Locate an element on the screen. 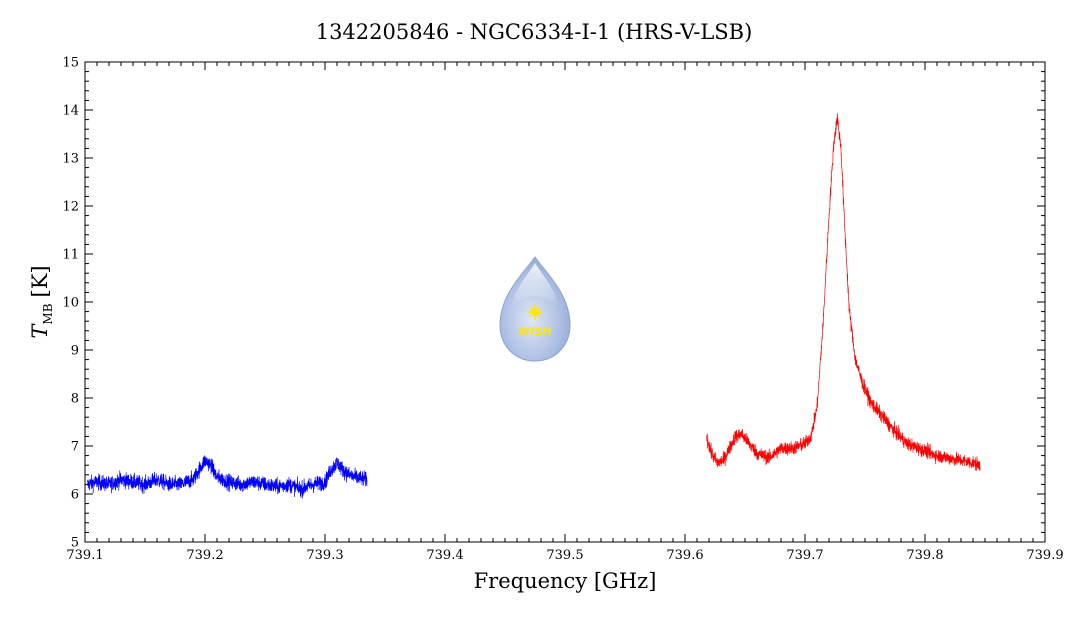 This screenshot has width=1068, height=618. svg-text:TMB[K]: TMB [K] is located at coordinates (41, 301).